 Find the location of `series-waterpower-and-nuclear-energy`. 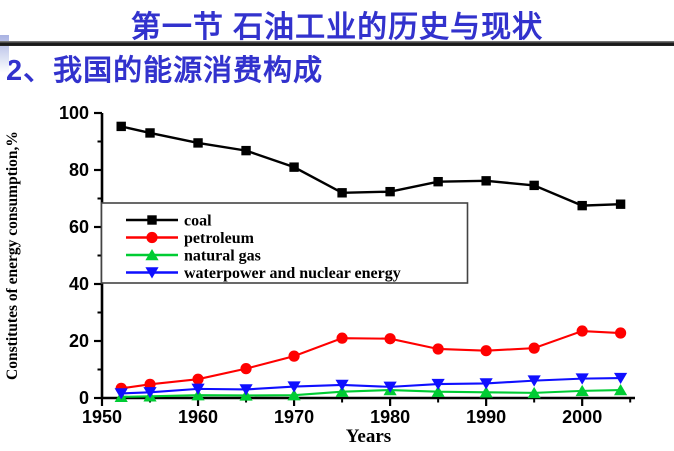

series-waterpower-and-nuclear-energy is located at coordinates (371, 386).